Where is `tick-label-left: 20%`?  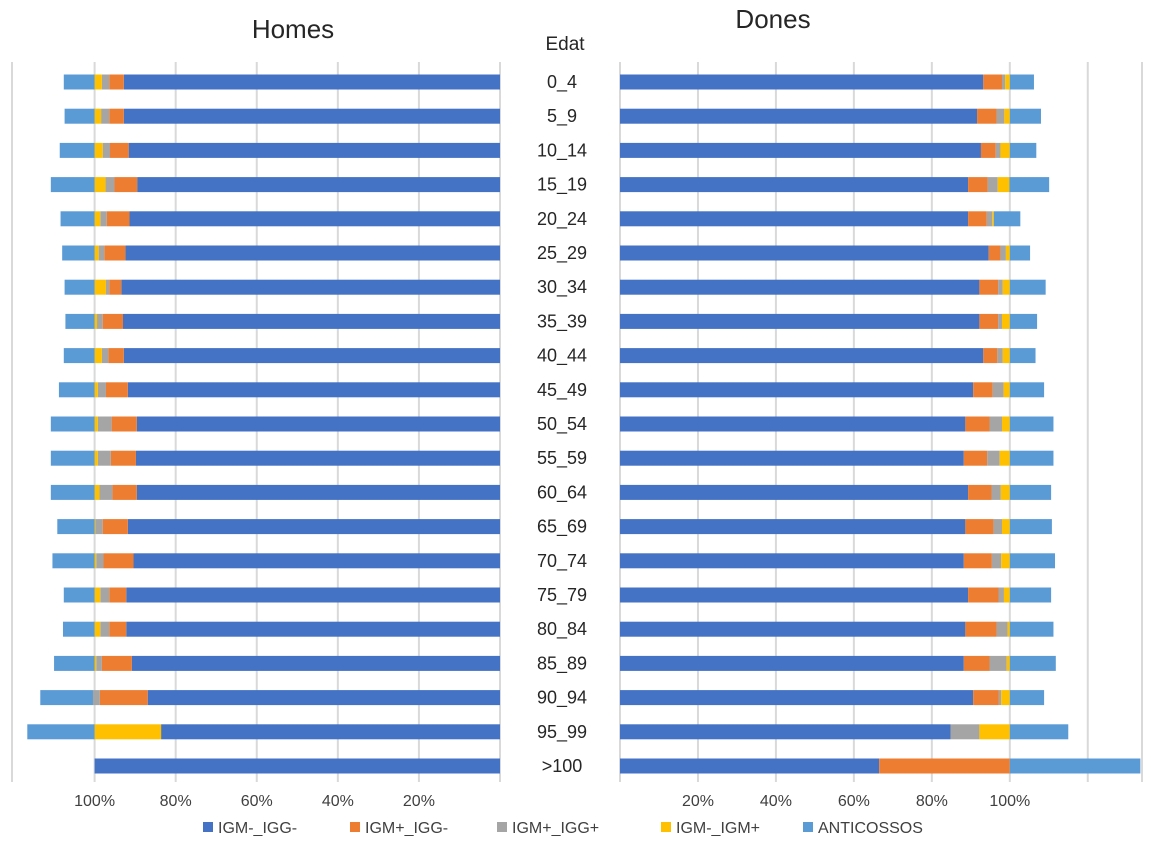
tick-label-left: 20% is located at coordinates (419, 801).